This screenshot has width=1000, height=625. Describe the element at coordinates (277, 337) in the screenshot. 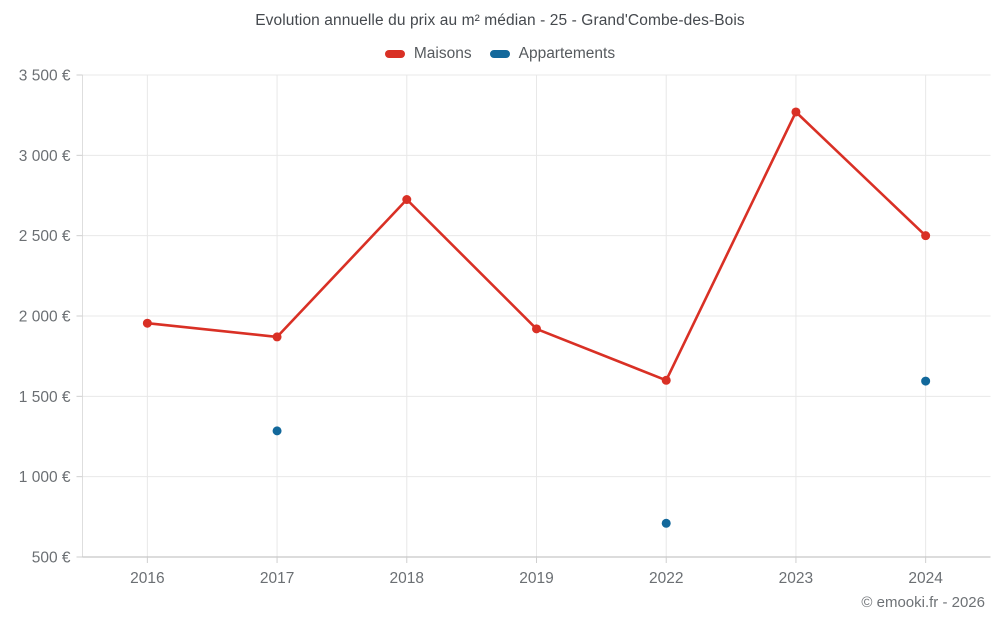

I see `maisons-point-2017` at that location.